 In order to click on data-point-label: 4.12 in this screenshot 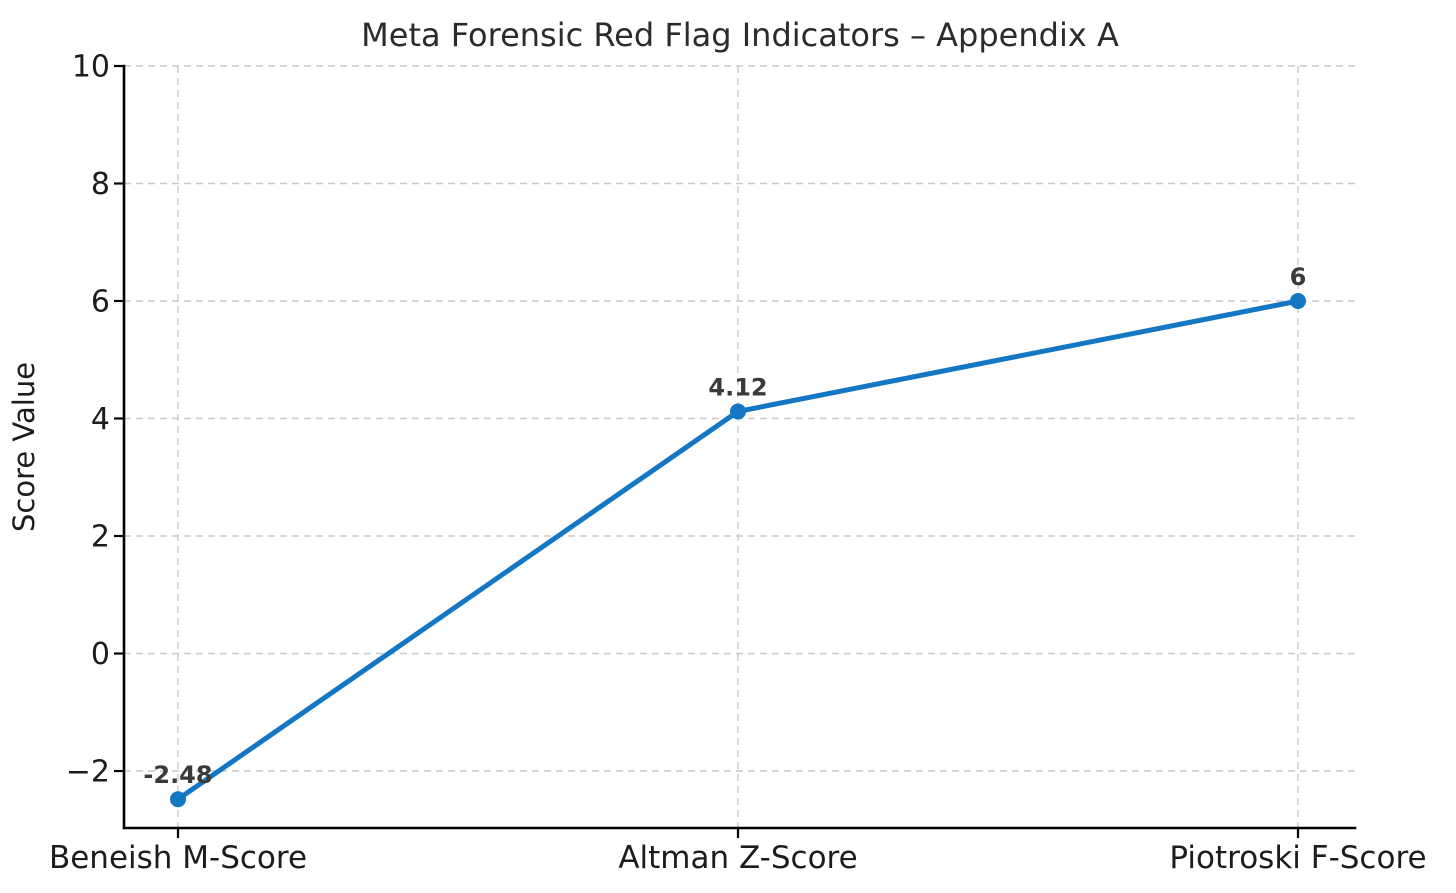, I will do `click(737, 387)`.